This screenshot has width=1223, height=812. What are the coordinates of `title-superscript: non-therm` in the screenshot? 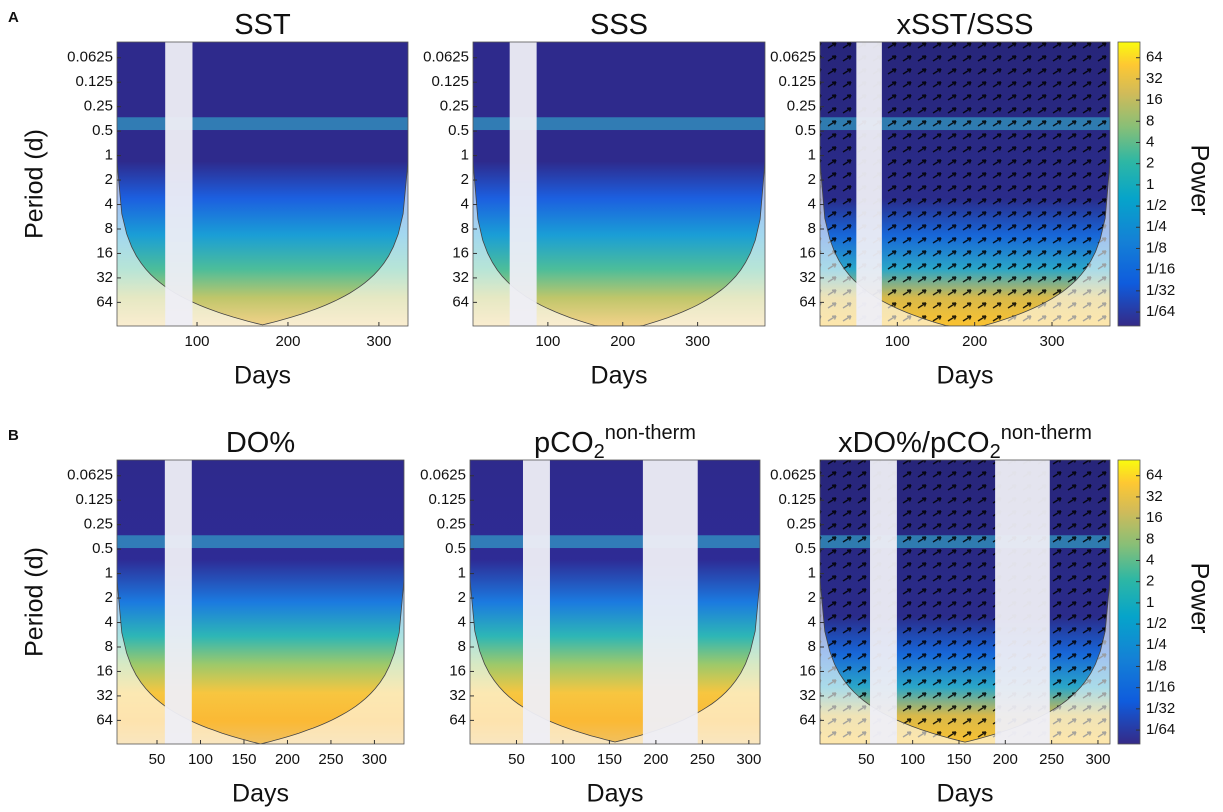 It's located at (1046, 433).